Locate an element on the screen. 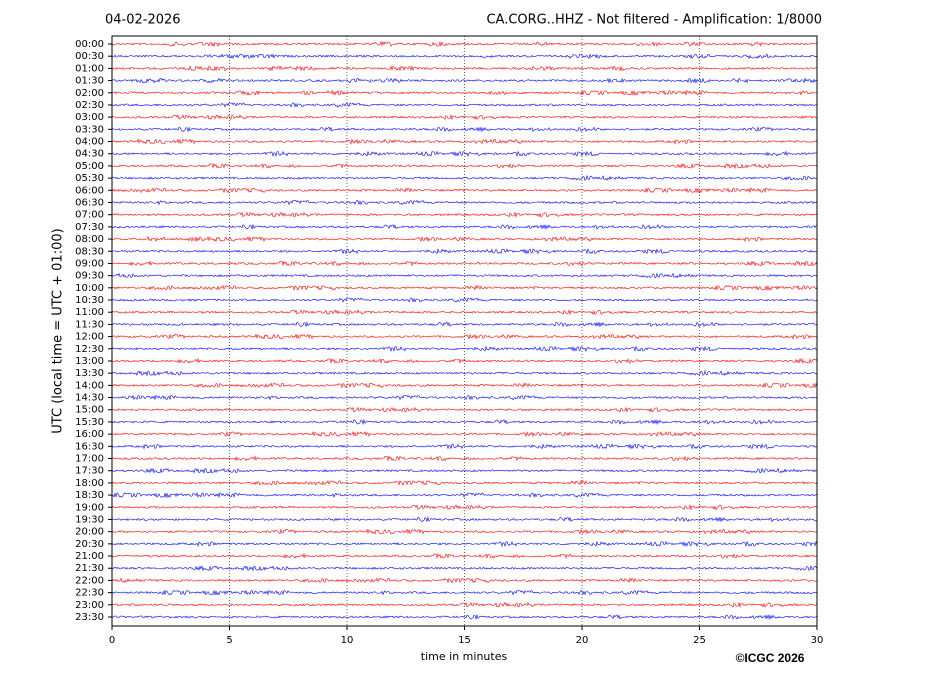 The image size is (927, 696). x-tick-label: 30 is located at coordinates (817, 640).